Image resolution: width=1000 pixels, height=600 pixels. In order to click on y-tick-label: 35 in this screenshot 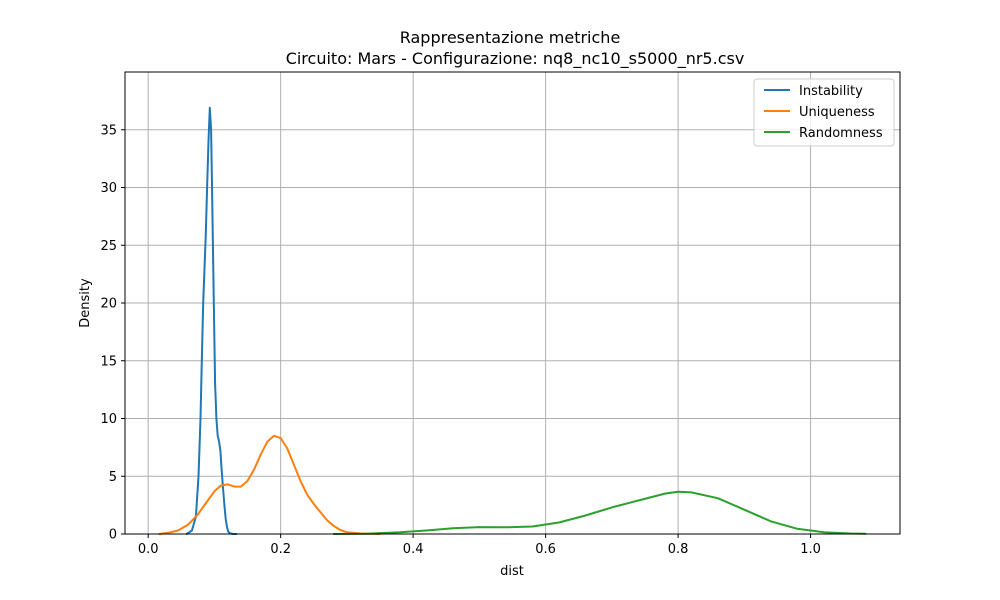, I will do `click(108, 130)`.